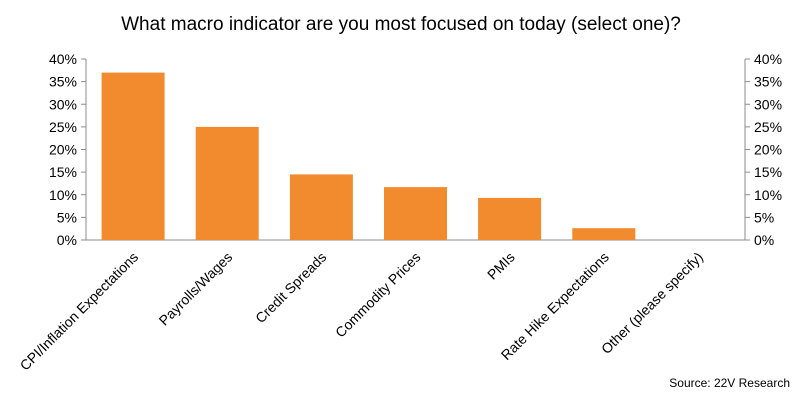  I want to click on left-tick-label: 40%, so click(63, 59).